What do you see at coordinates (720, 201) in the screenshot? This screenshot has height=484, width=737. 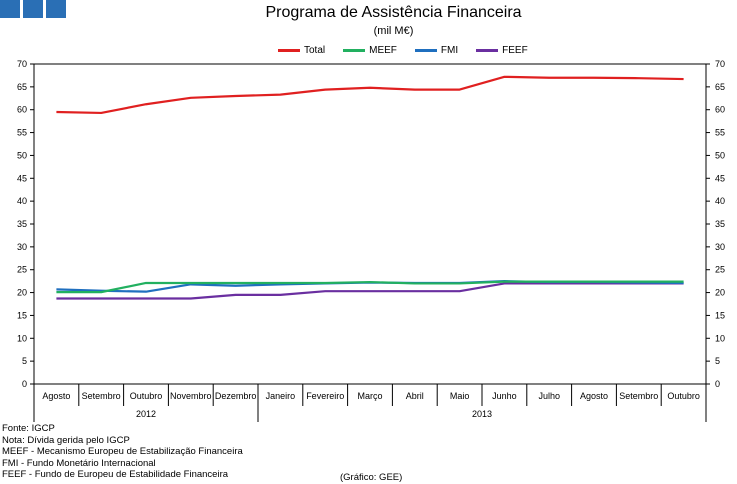 I see `y-tick-label-right: 40` at bounding box center [720, 201].